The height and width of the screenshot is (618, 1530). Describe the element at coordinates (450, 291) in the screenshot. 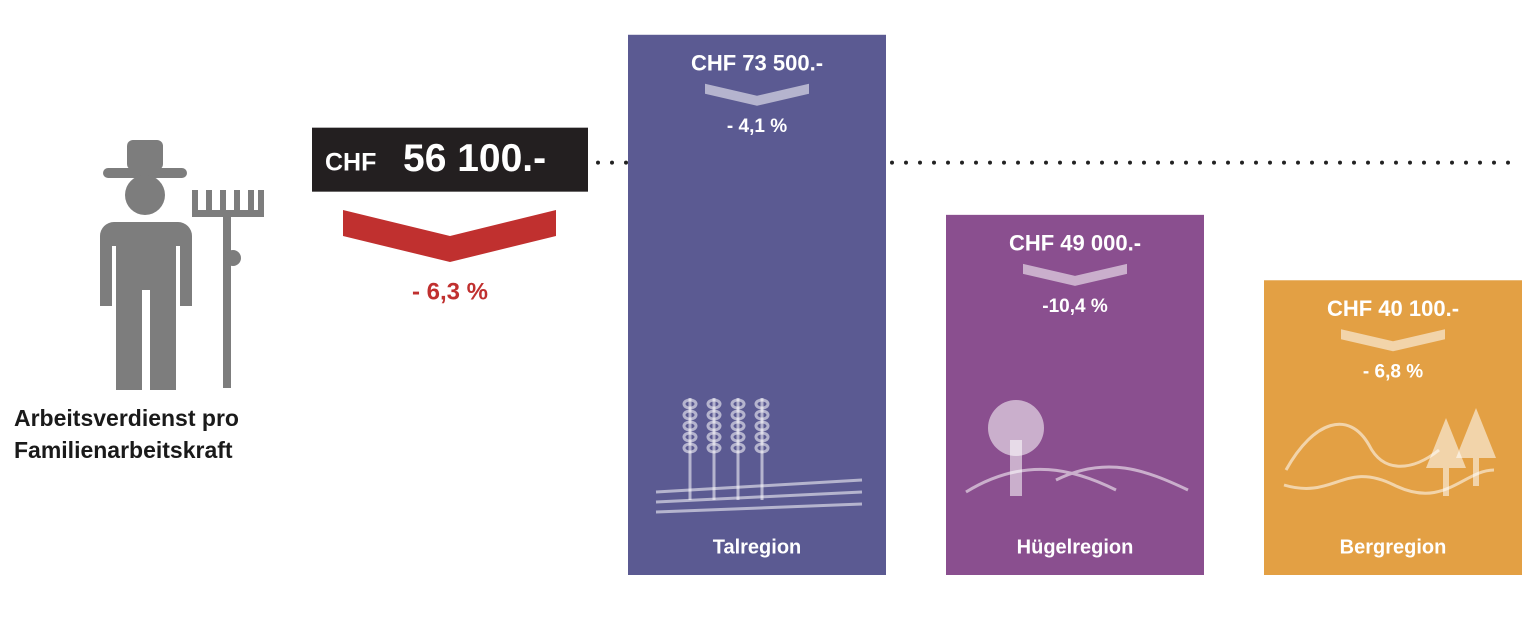

I see `average-change: - 6,3 %` at that location.